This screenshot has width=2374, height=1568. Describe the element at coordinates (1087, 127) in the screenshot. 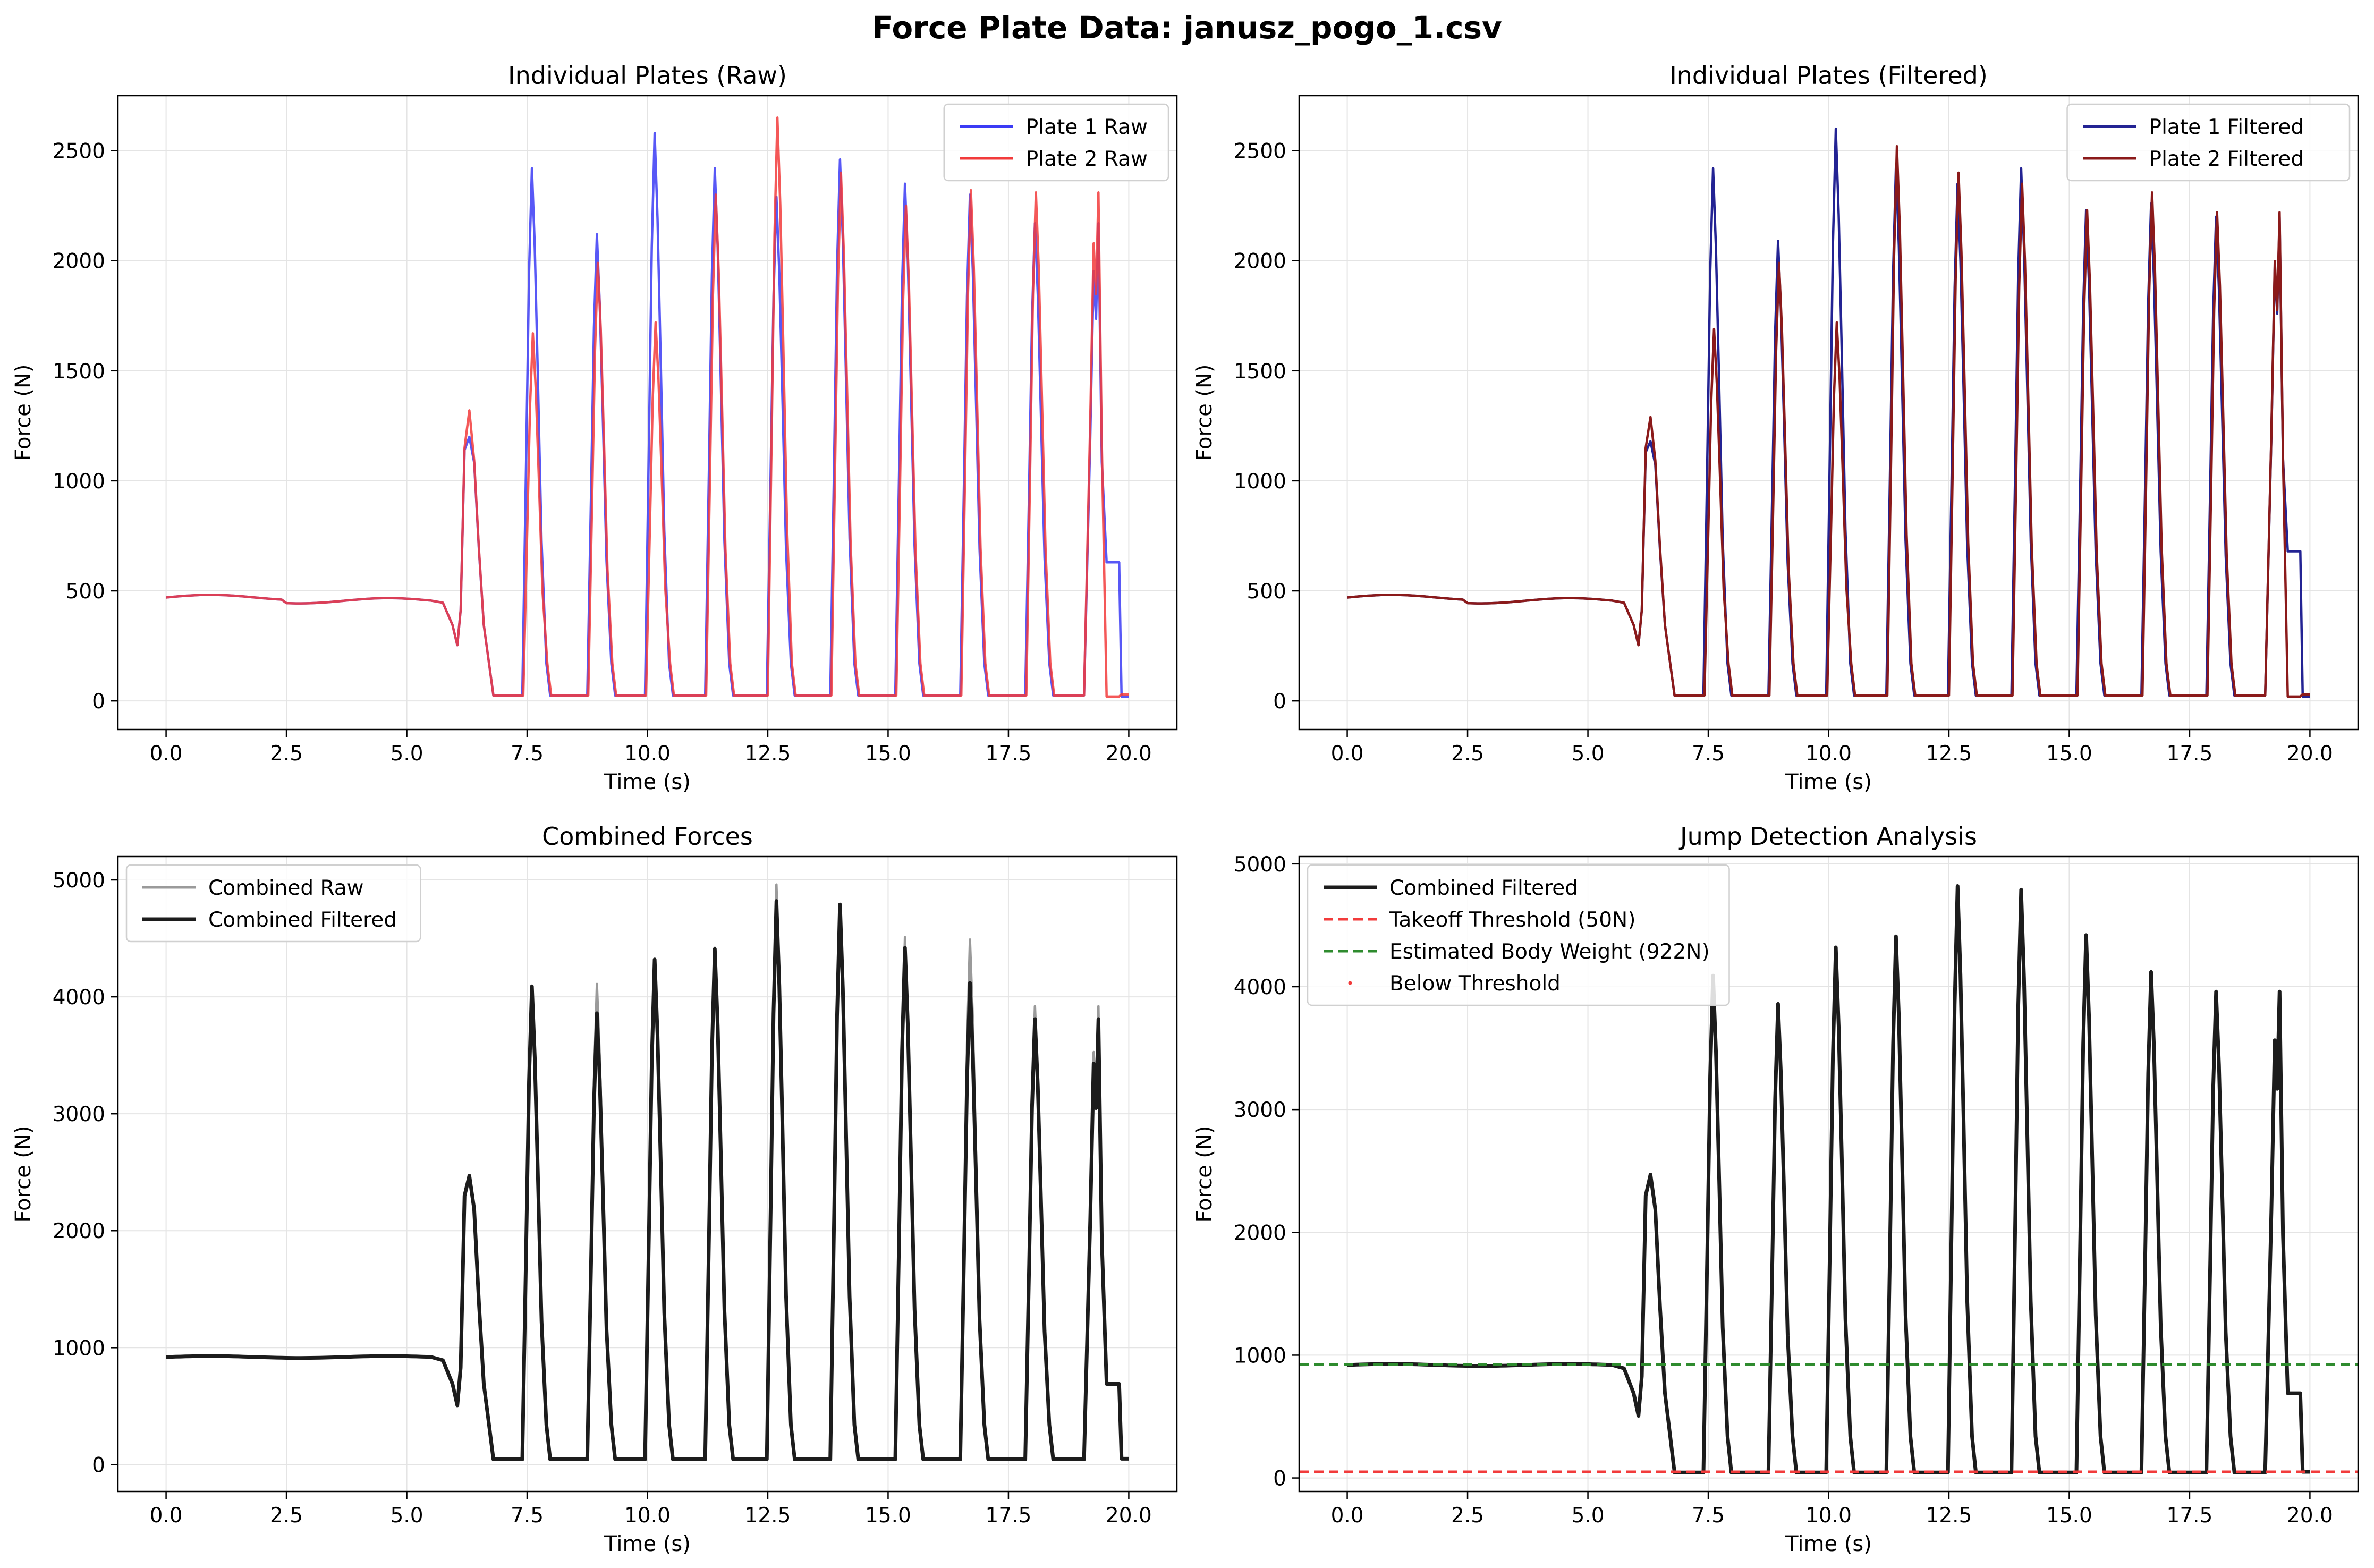

I see `legend-label: Plate 1 Raw` at that location.